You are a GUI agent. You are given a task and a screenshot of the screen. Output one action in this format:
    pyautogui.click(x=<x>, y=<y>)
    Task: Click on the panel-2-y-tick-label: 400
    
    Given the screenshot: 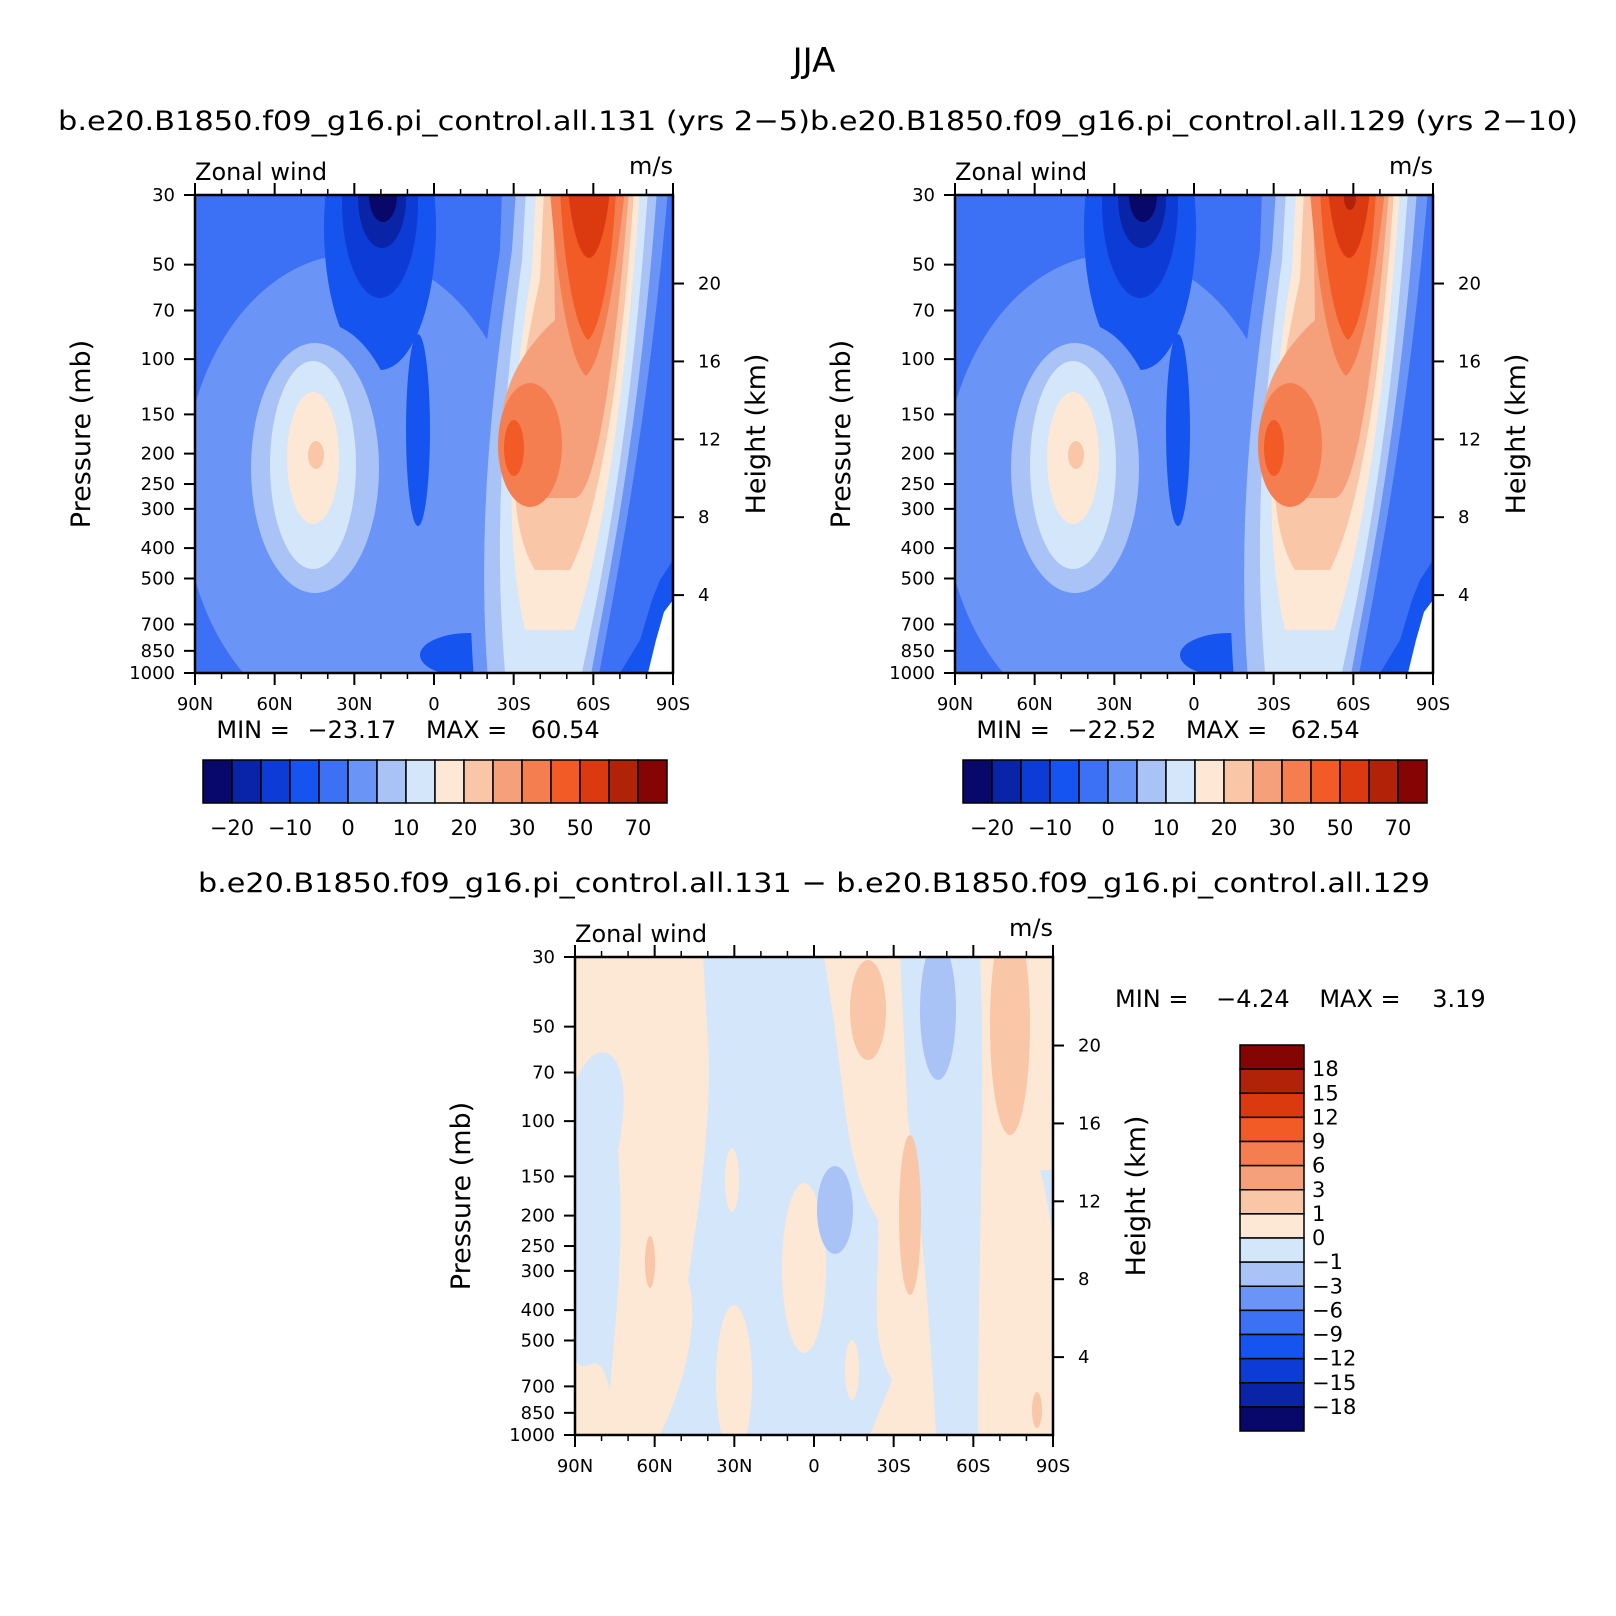 What is the action you would take?
    pyautogui.click(x=918, y=548)
    